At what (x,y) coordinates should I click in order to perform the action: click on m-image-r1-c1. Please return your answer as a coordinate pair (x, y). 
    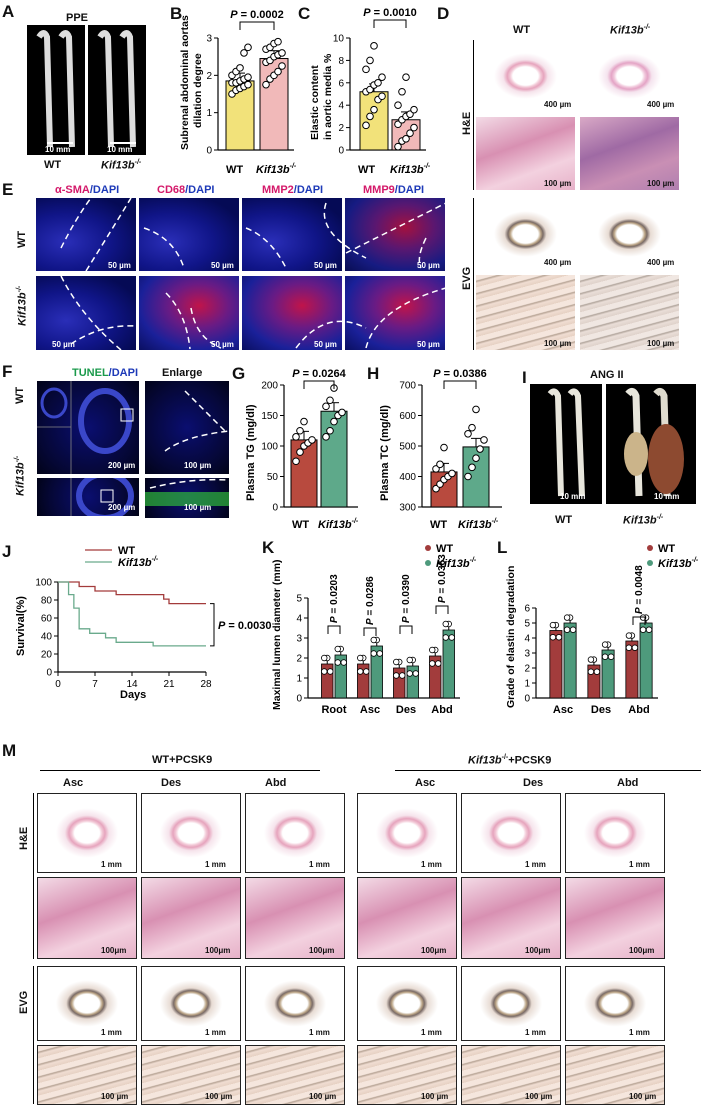
    Looking at the image, I should click on (191, 918).